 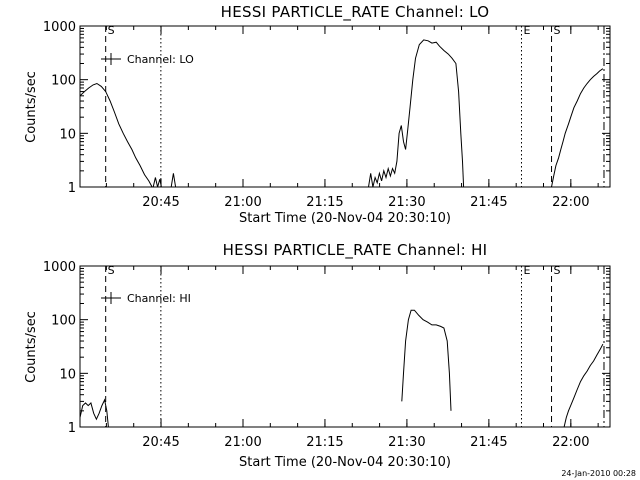 I want to click on footer-date: 24-Jan-2010 00:28, so click(x=598, y=473).